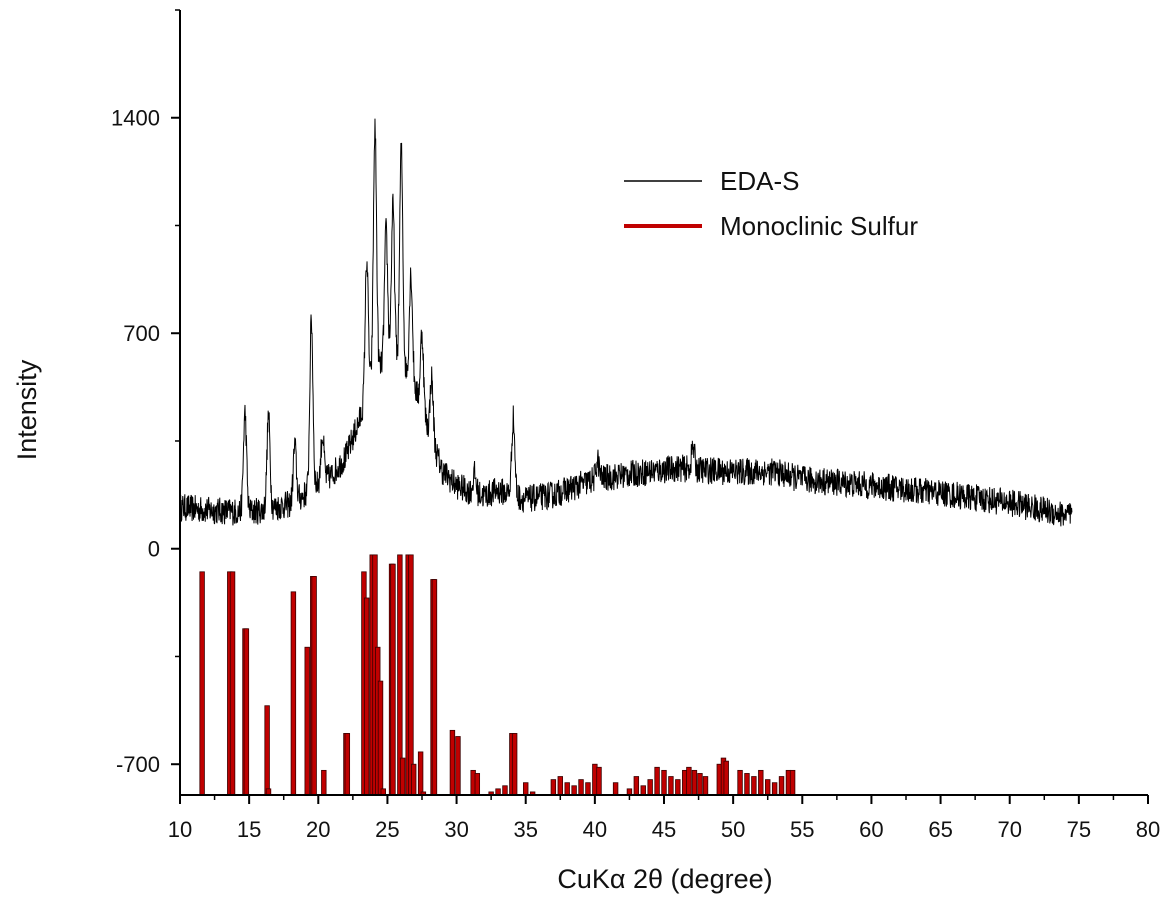 The image size is (1165, 898). Describe the element at coordinates (249, 829) in the screenshot. I see `x-tick-label: 15` at that location.